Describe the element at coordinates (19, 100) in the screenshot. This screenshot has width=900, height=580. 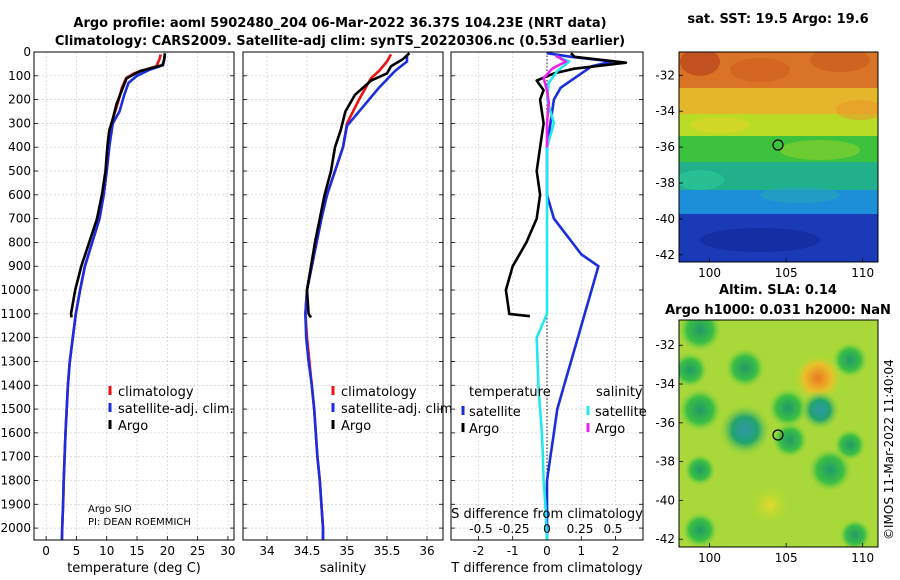
I see `depth-tick-label: 200` at that location.